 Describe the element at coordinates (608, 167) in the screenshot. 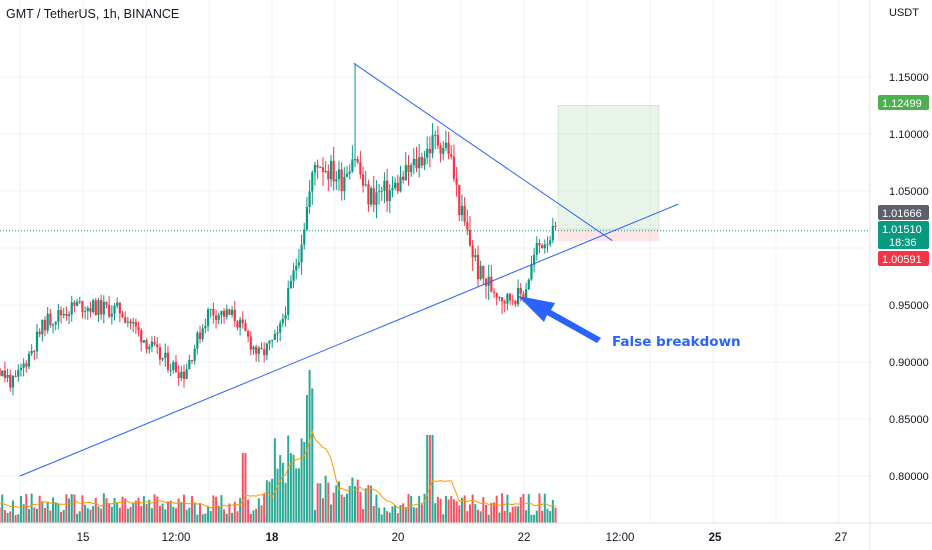

I see `position-profit-zone` at that location.